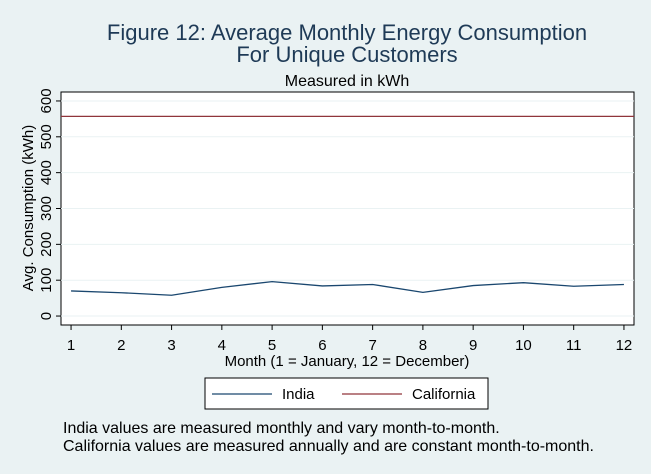 This screenshot has height=474, width=651. I want to click on y-ticks: 0 100 200 300 400 500 600, so click(49, 204).